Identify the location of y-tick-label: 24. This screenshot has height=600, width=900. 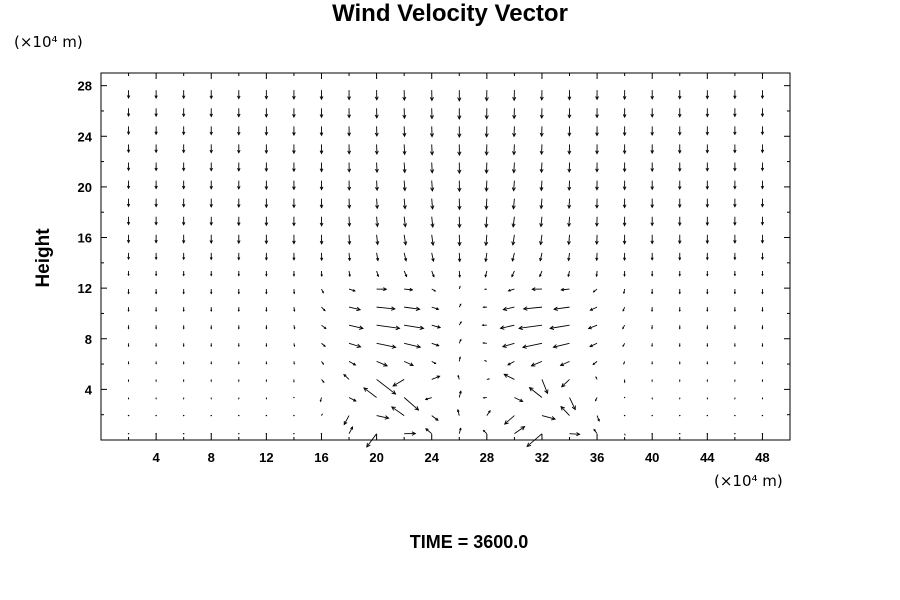
(85, 136).